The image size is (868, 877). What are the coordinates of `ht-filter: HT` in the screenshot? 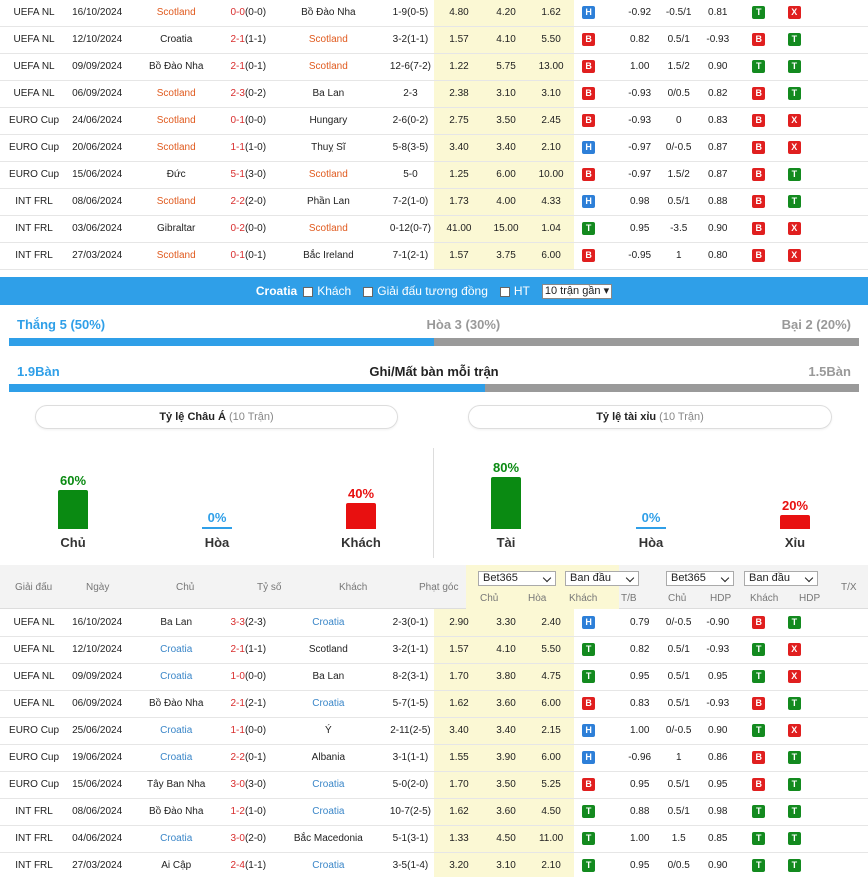 It's located at (514, 291).